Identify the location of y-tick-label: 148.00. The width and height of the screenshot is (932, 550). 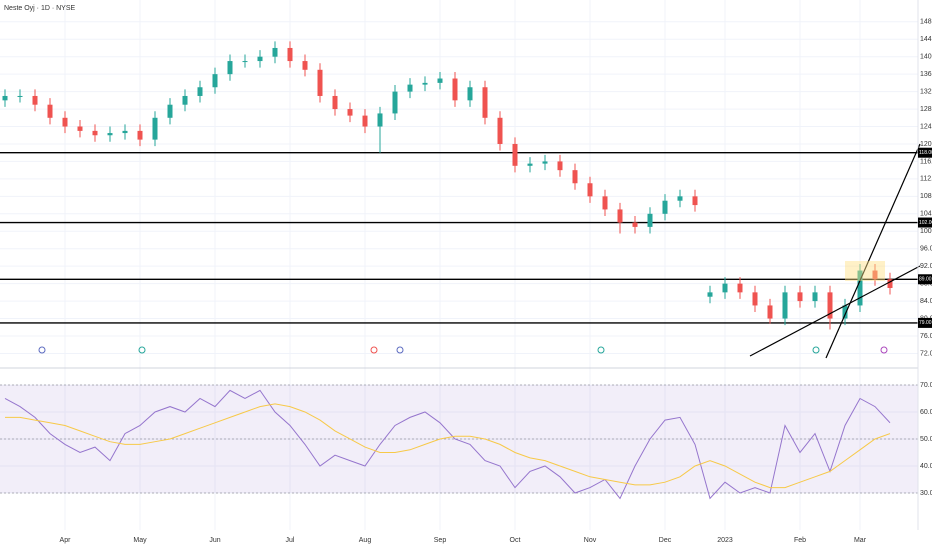
(926, 22).